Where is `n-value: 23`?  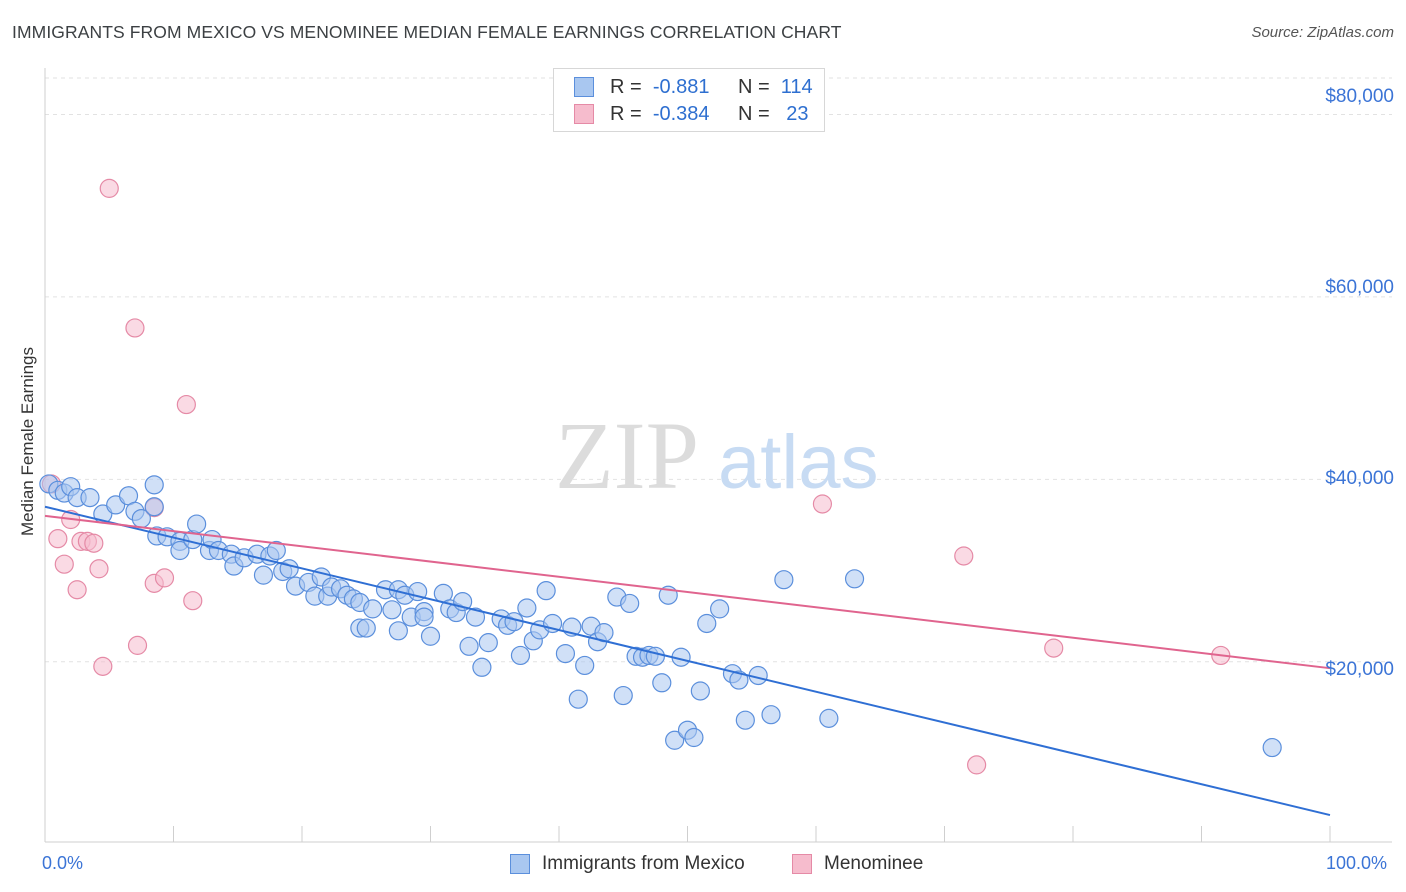 n-value: 23 is located at coordinates (797, 113).